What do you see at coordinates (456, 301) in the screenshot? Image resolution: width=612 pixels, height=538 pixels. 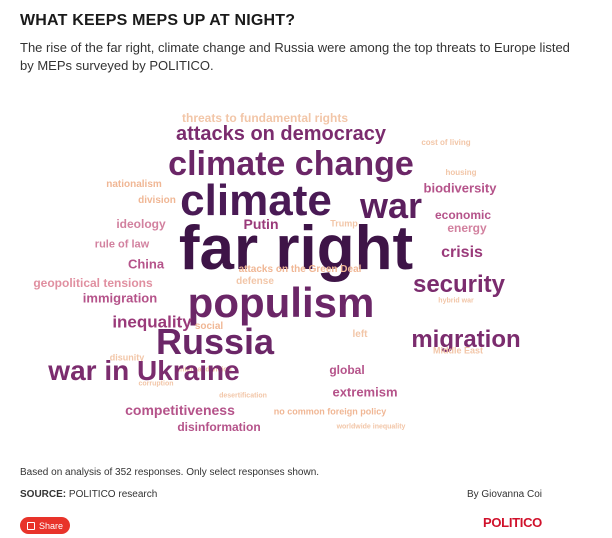 I see `cloud-word: hybrid war` at bounding box center [456, 301].